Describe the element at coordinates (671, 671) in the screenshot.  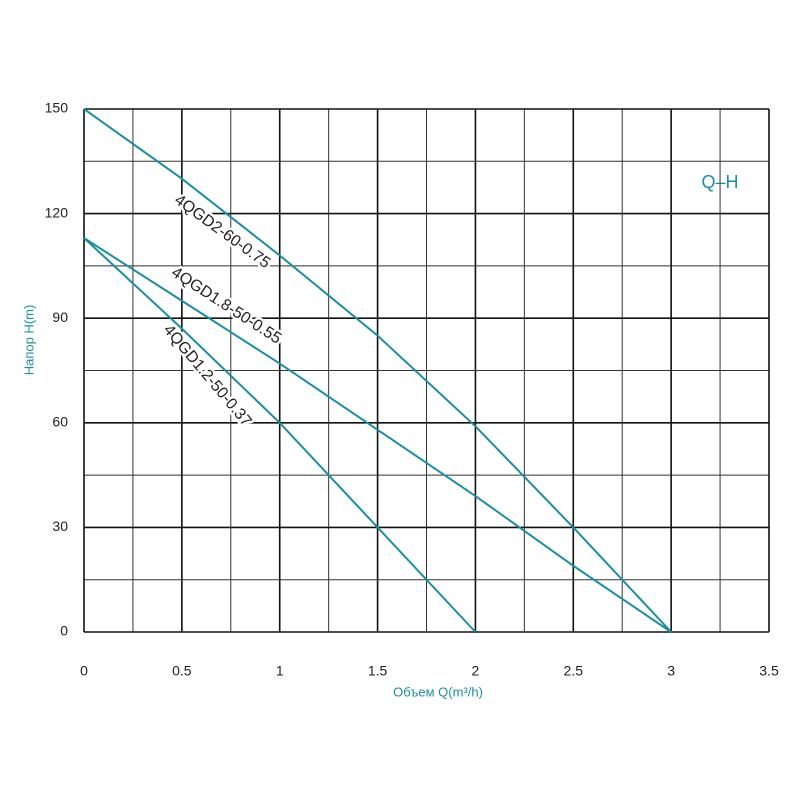
I see `x-tick-label: 3` at that location.